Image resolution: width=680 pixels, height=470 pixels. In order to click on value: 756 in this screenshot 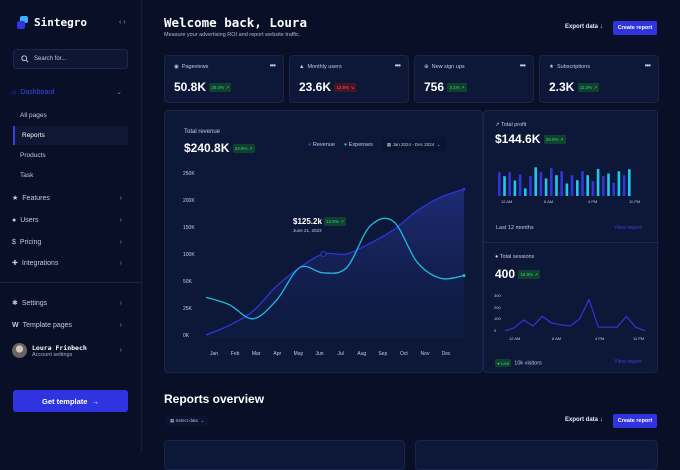, I will do `click(434, 87)`.